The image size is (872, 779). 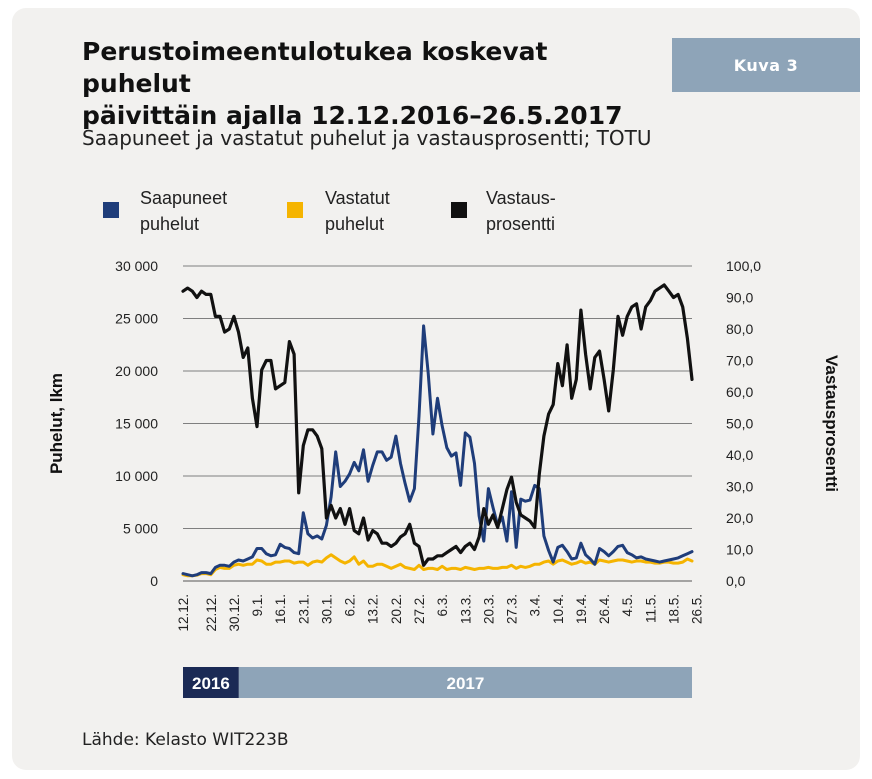 I want to click on legend-arrived-swatch, so click(x=111, y=210).